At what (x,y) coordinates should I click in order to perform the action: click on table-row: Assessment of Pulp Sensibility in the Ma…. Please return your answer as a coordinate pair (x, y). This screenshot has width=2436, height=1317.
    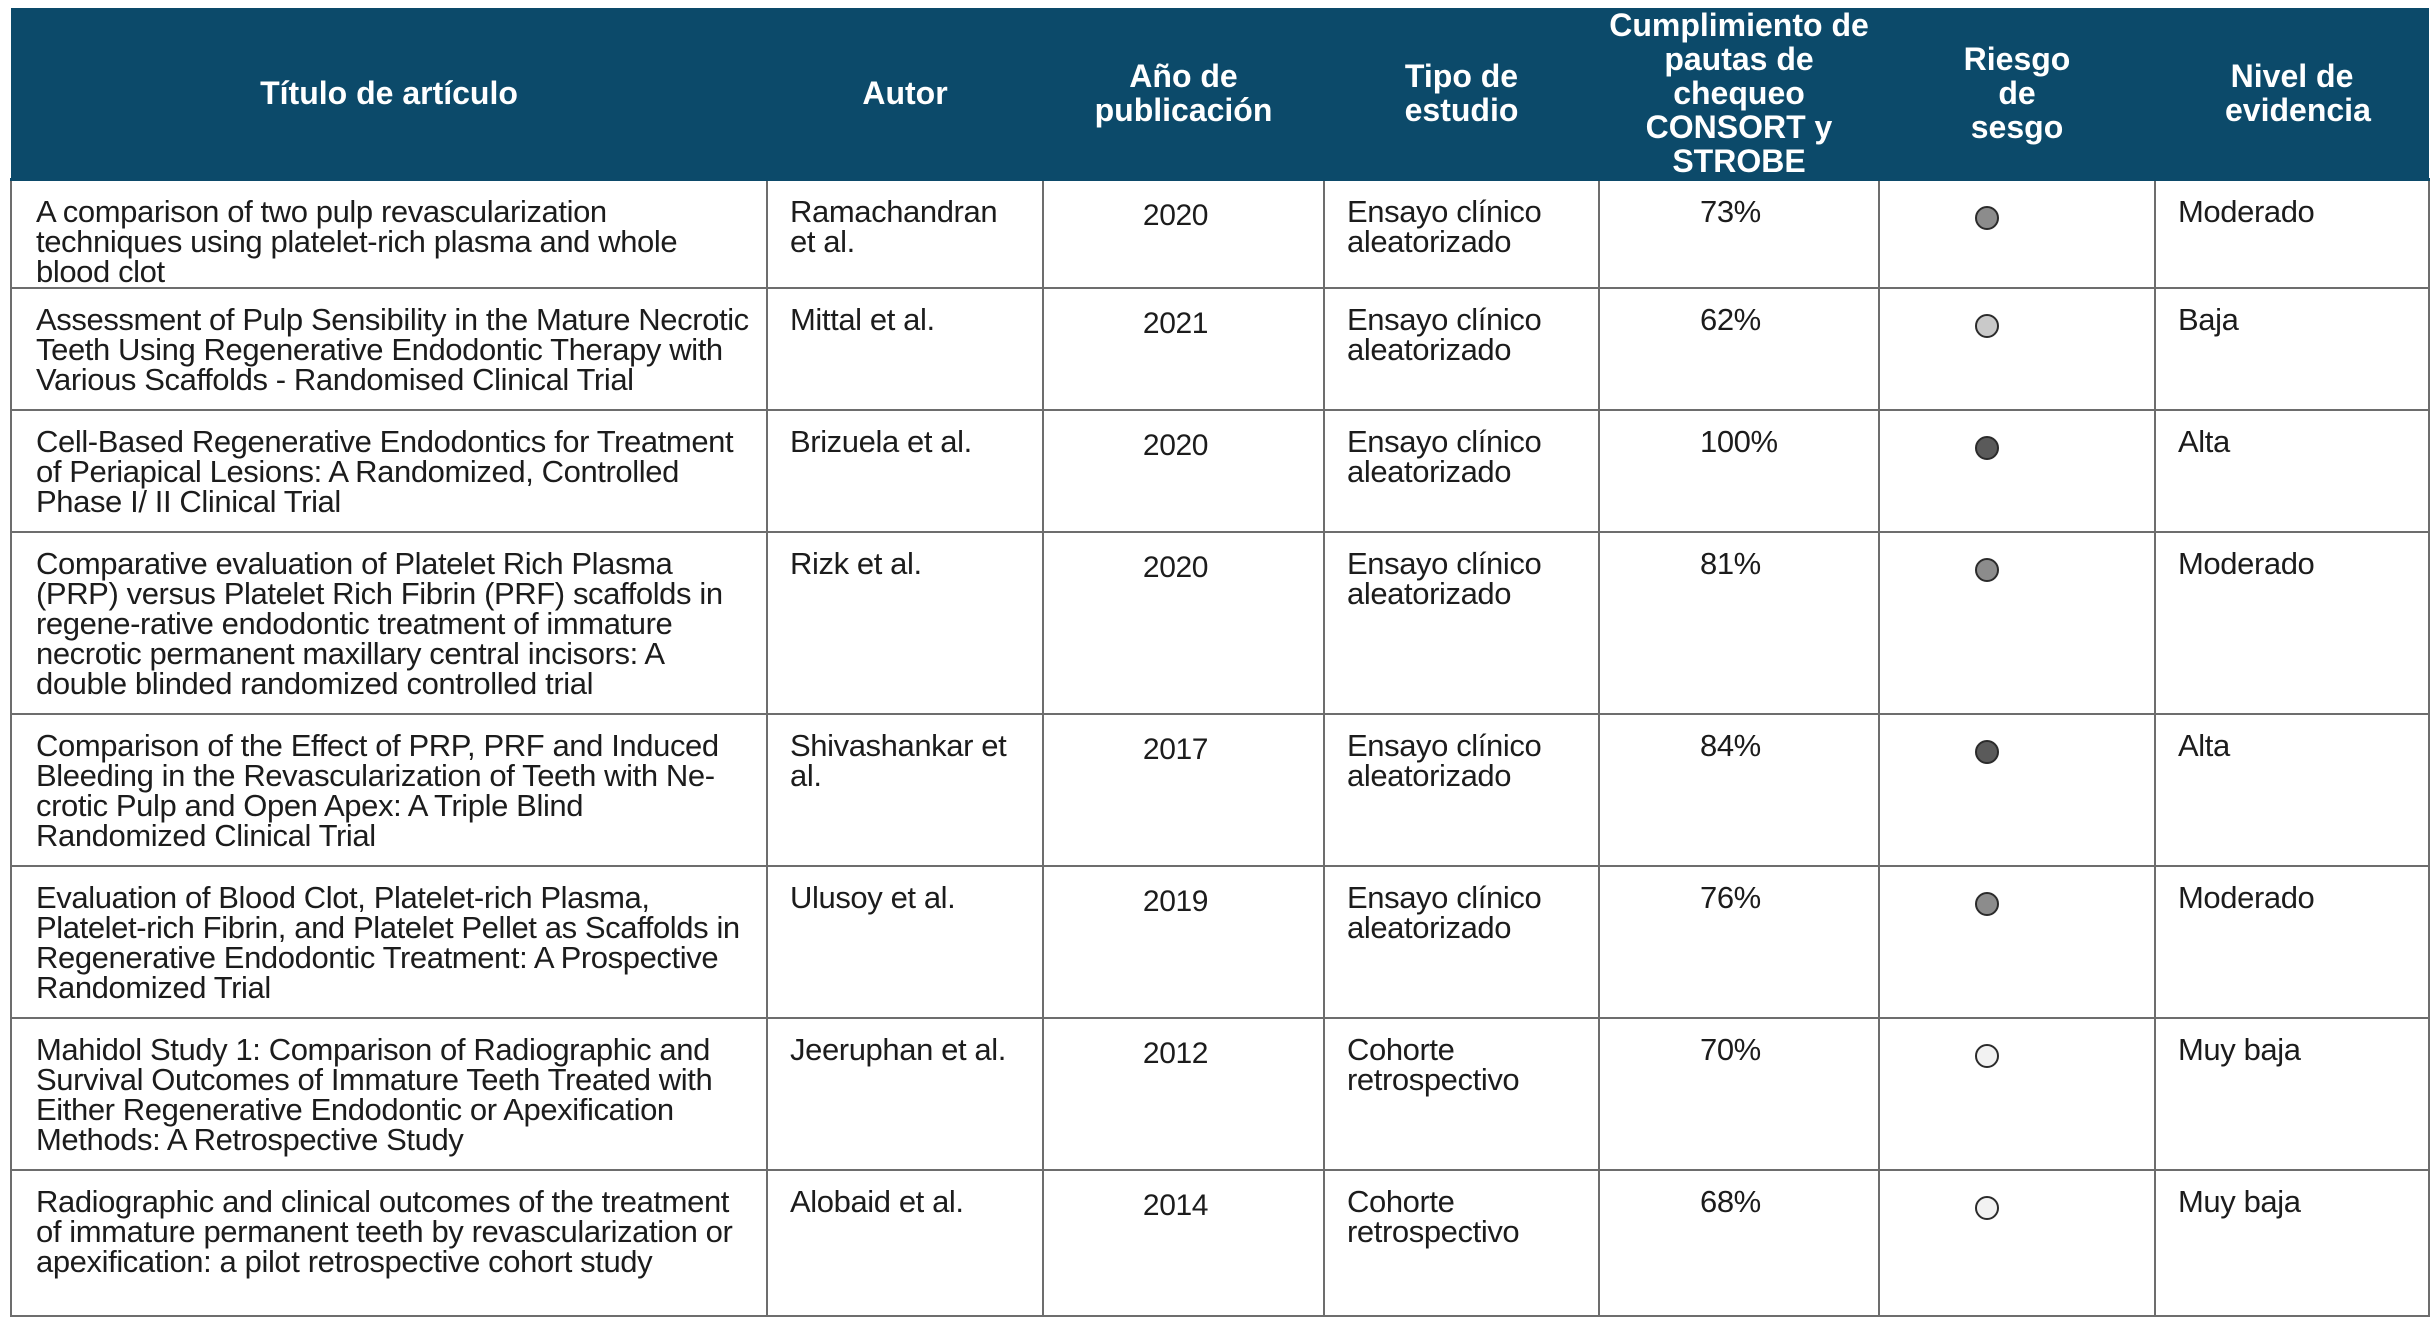
    Looking at the image, I should click on (1220, 349).